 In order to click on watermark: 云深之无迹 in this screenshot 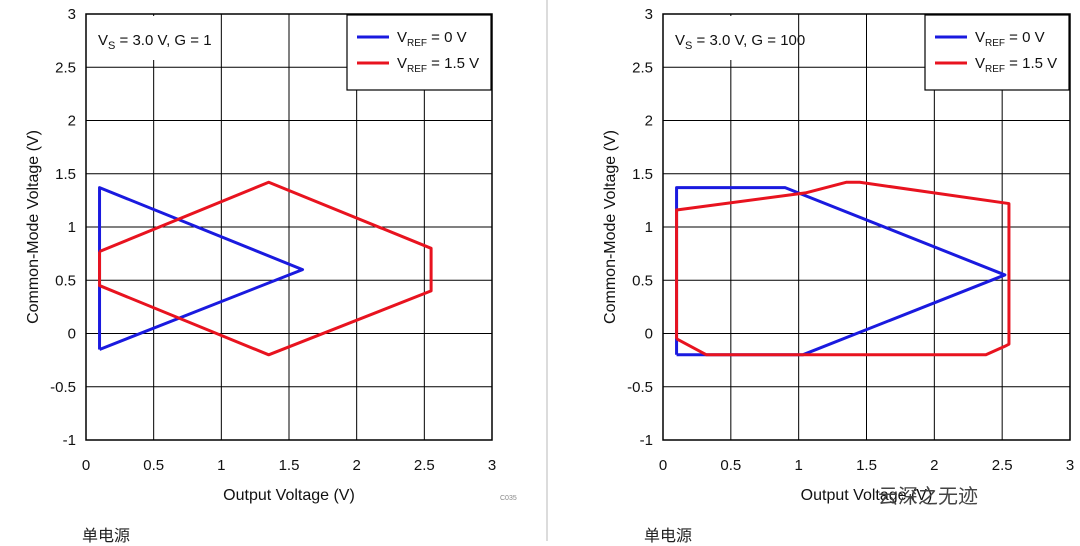, I will do `click(928, 496)`.